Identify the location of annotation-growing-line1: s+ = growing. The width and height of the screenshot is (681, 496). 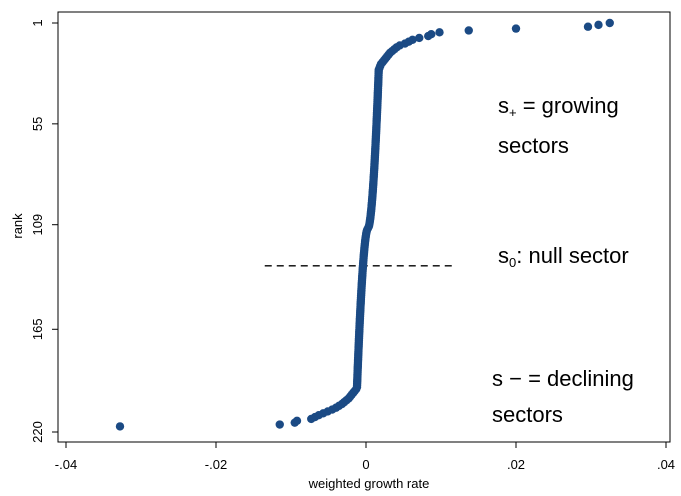
(558, 106).